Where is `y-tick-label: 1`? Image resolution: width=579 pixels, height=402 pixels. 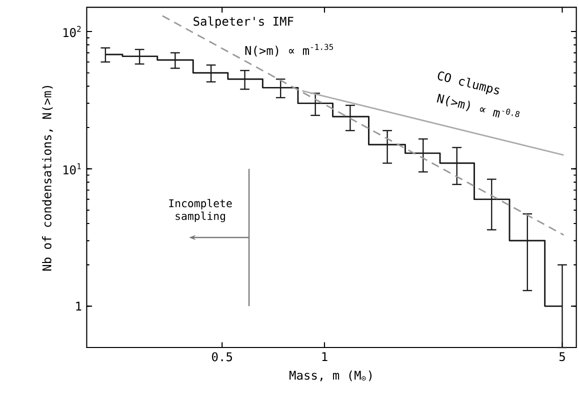 y-tick-label: 1 is located at coordinates (79, 306).